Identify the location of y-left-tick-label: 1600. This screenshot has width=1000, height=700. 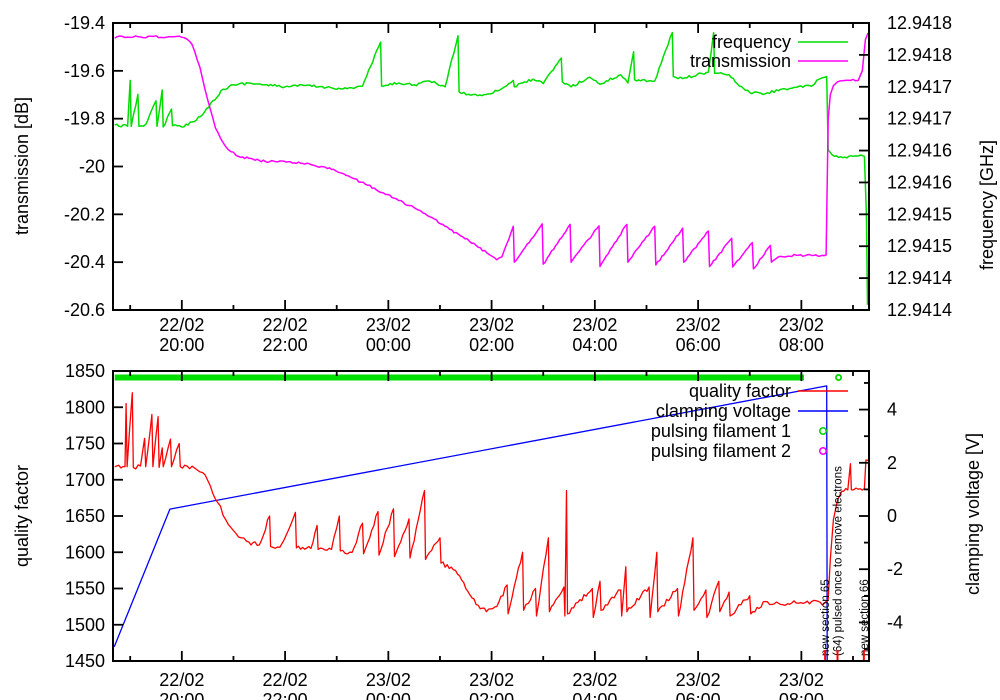
(85, 552).